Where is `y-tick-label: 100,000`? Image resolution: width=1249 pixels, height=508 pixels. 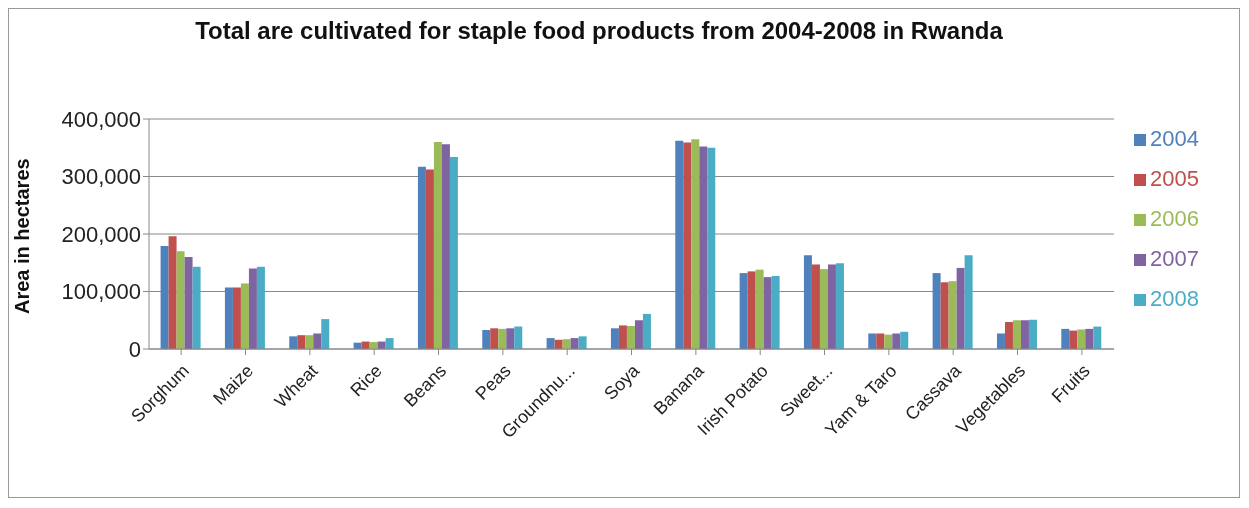
y-tick-label: 100,000 is located at coordinates (101, 292).